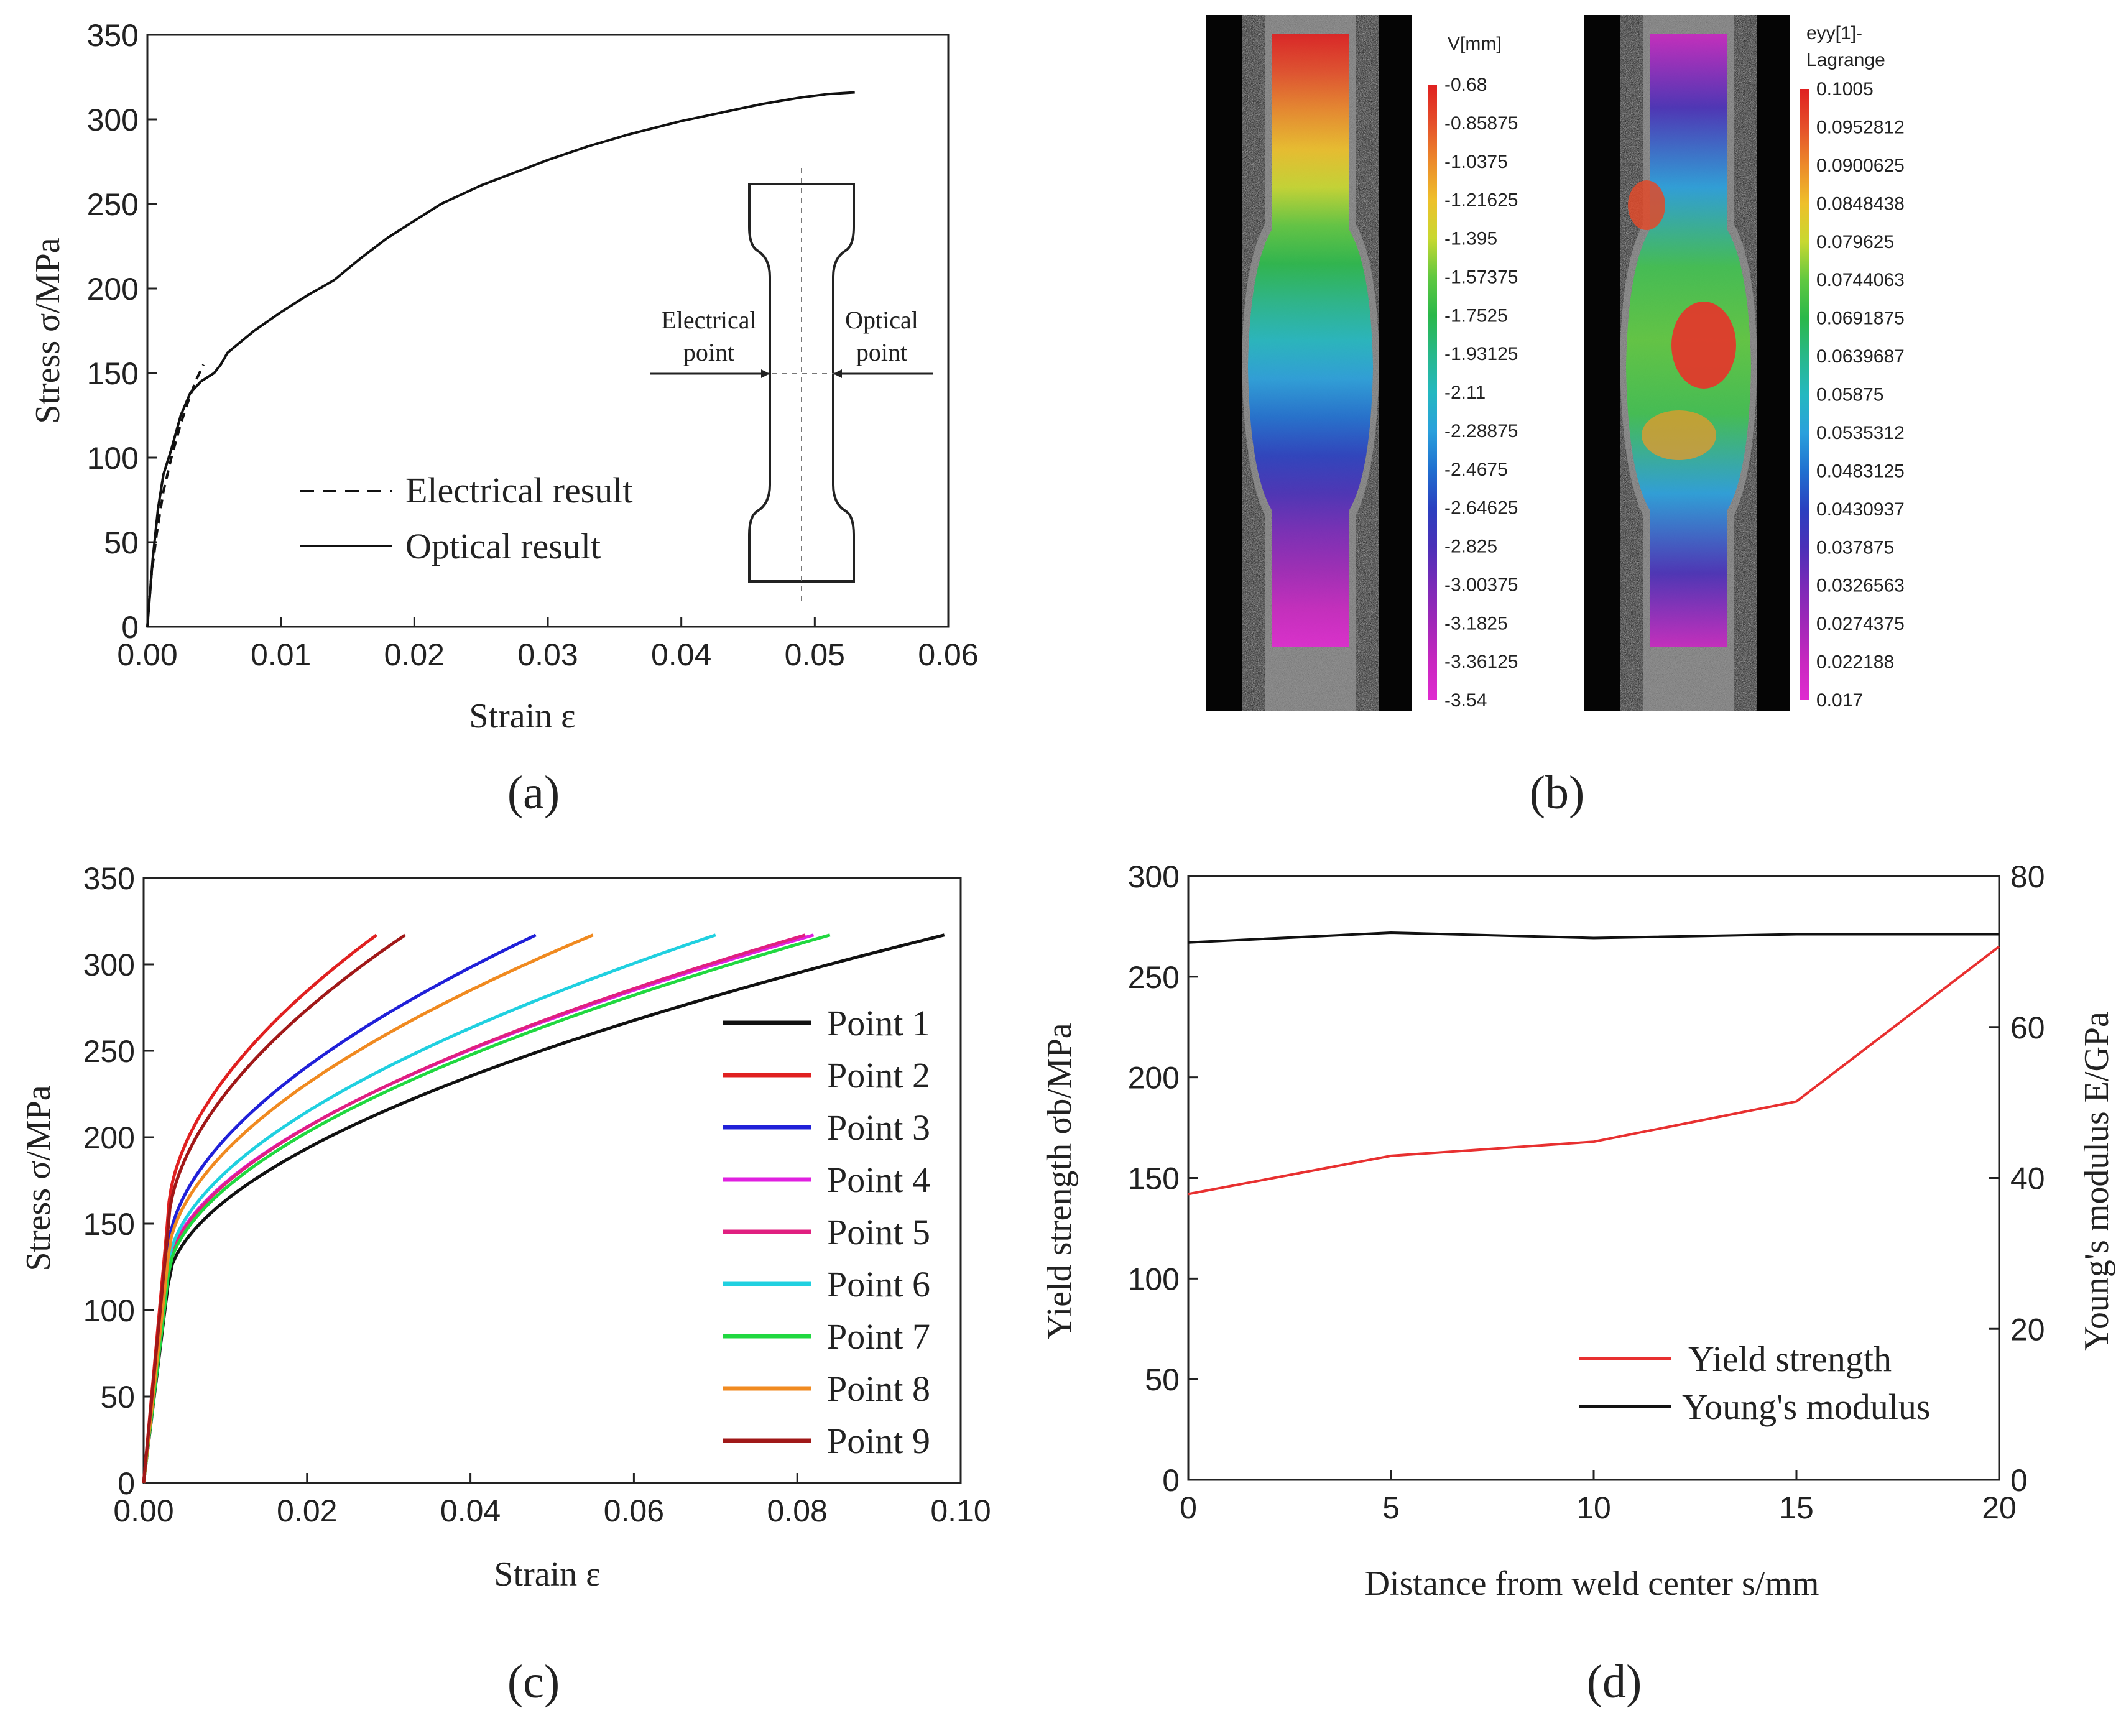 The image size is (2121, 1736). What do you see at coordinates (1154, 977) in the screenshot?
I see `panel-d-ytick-label: 250` at bounding box center [1154, 977].